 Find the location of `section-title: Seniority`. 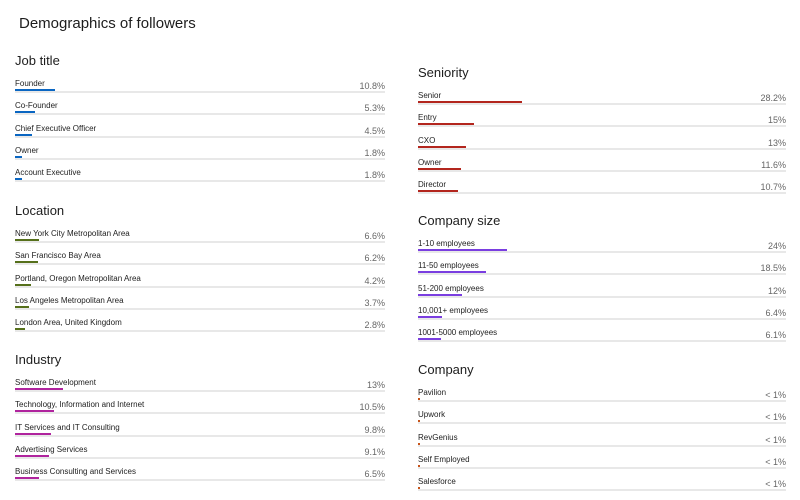

section-title: Seniority is located at coordinates (443, 72).